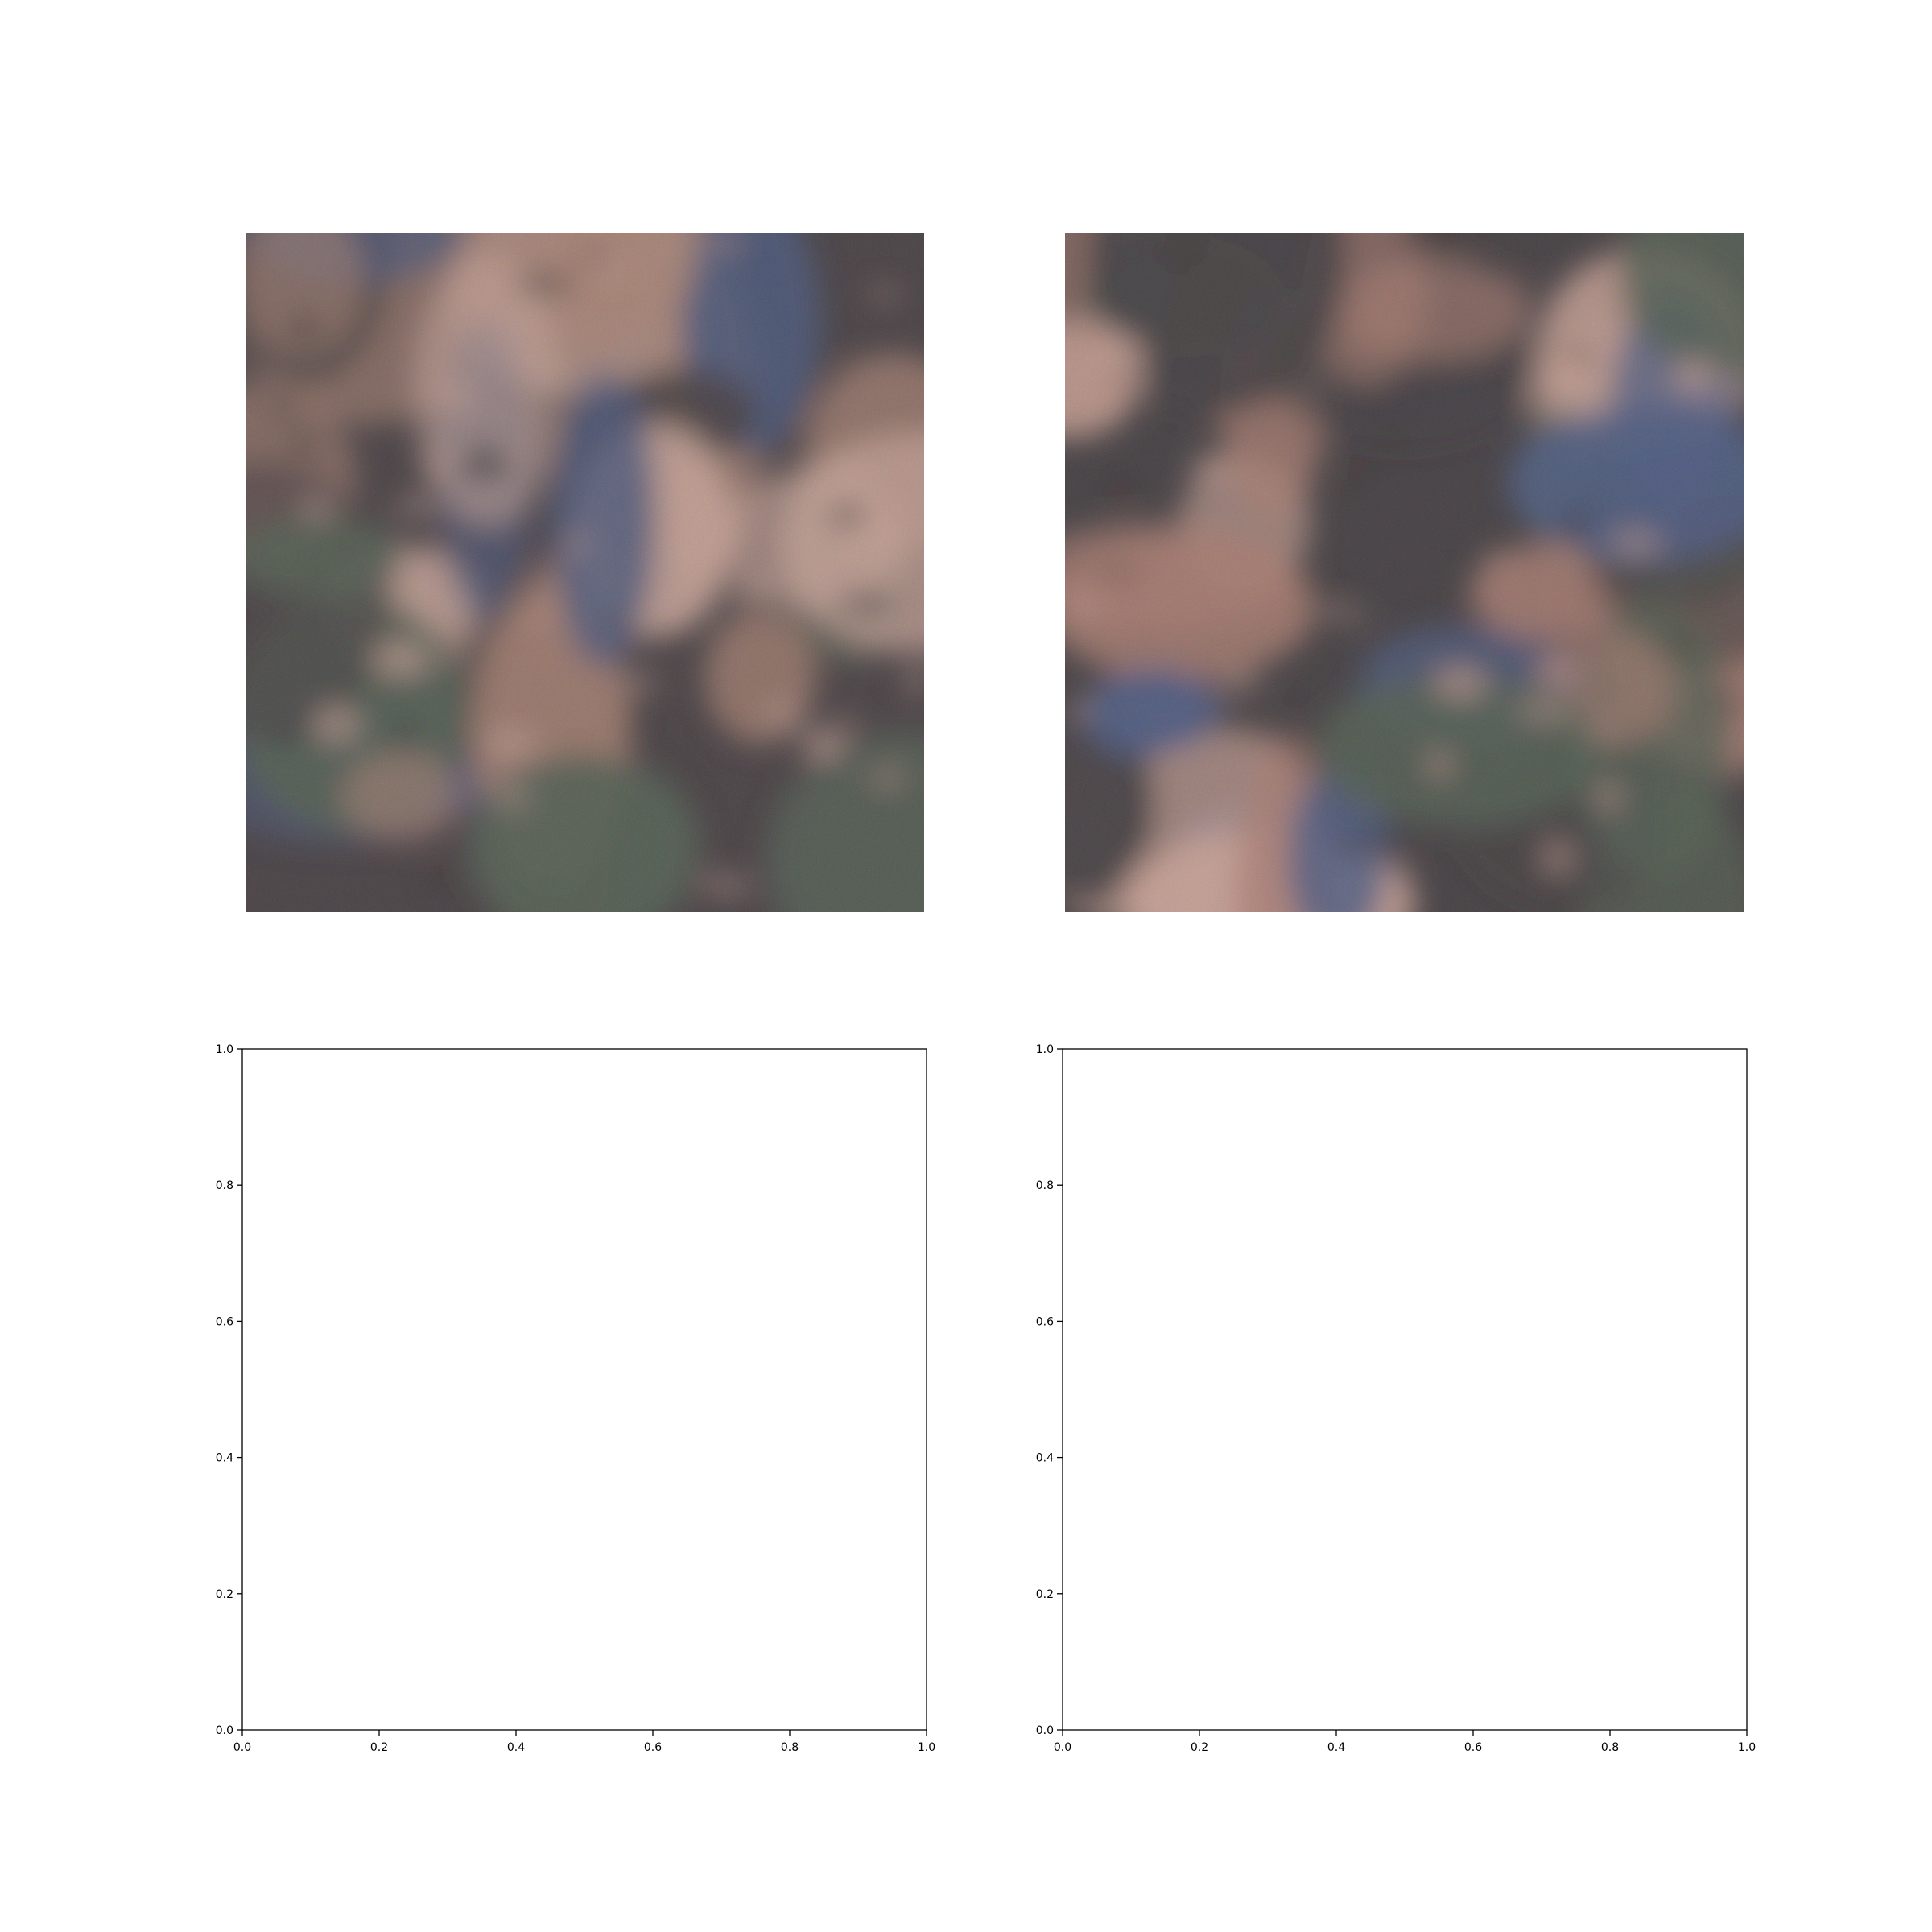  I want to click on axes-bottom-left: 0.0 0.2 0.4 0.6 0.8 1.0 0.0 0.2 0.4 0.6 0.8 1.0, so click(575, 1398).